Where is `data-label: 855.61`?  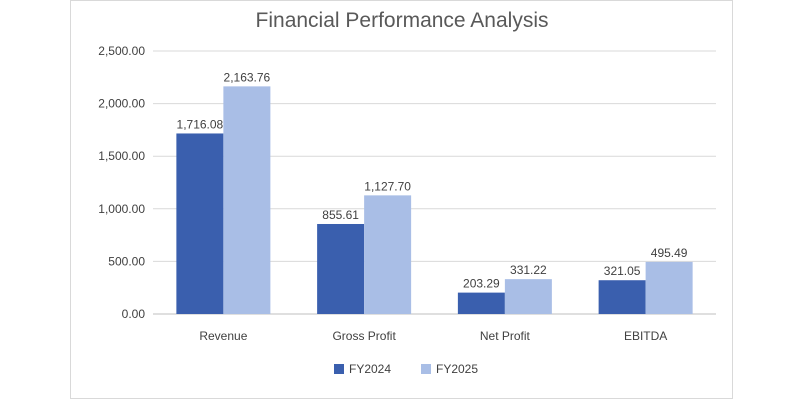 data-label: 855.61 is located at coordinates (340, 215).